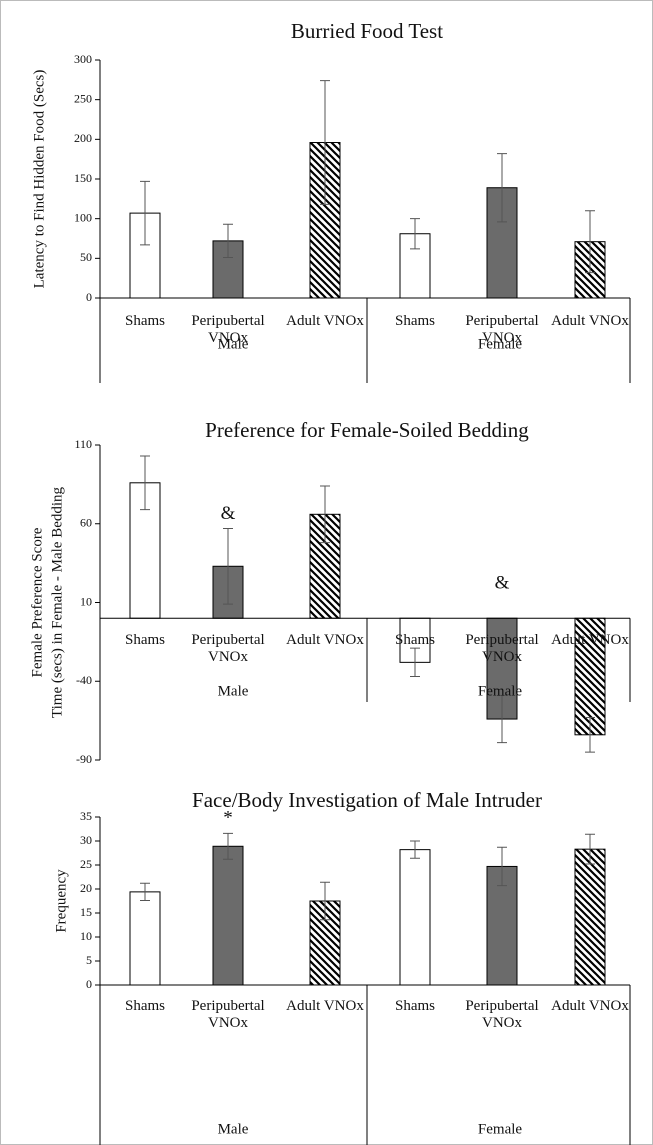 The height and width of the screenshot is (1145, 653). Describe the element at coordinates (39, 179) in the screenshot. I see `y-axis-label: Latency to Find Hidden Food (Secs)` at that location.